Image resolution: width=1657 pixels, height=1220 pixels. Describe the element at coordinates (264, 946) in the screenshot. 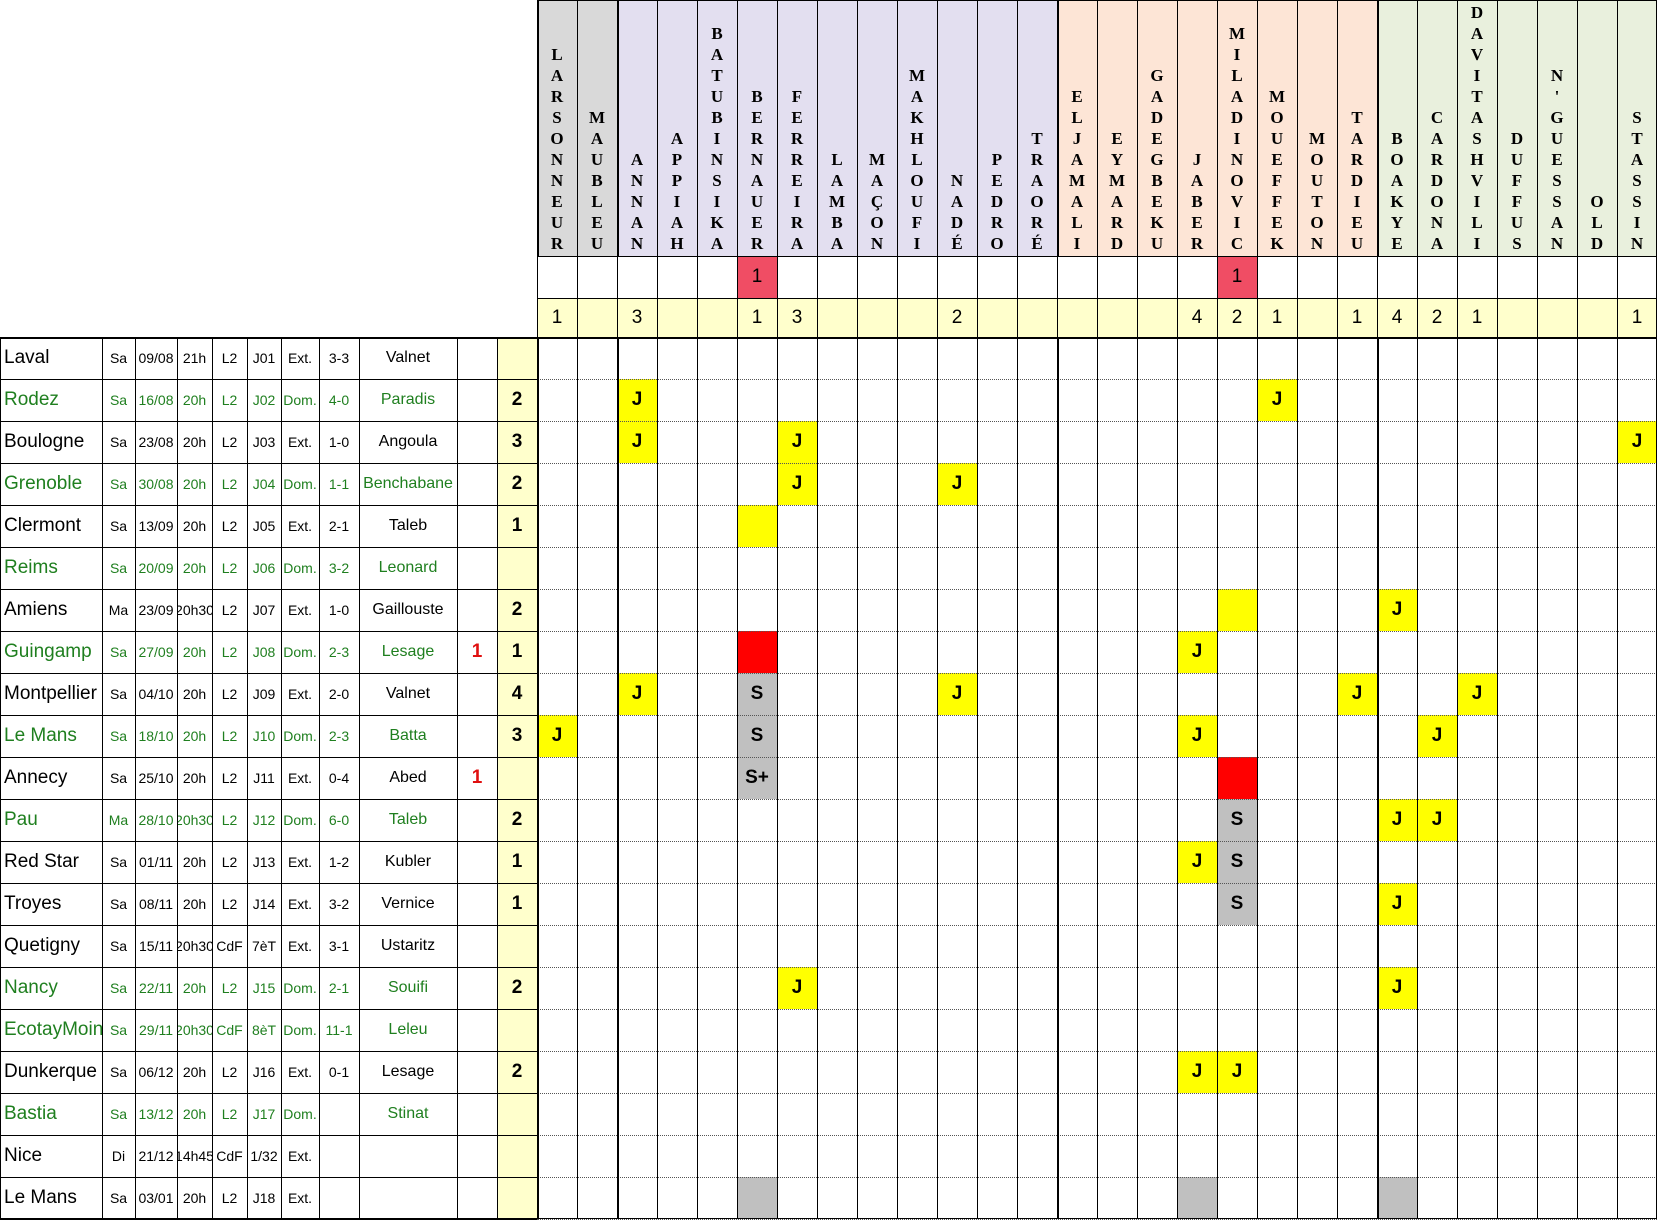

I see `round-14: 7èT` at that location.